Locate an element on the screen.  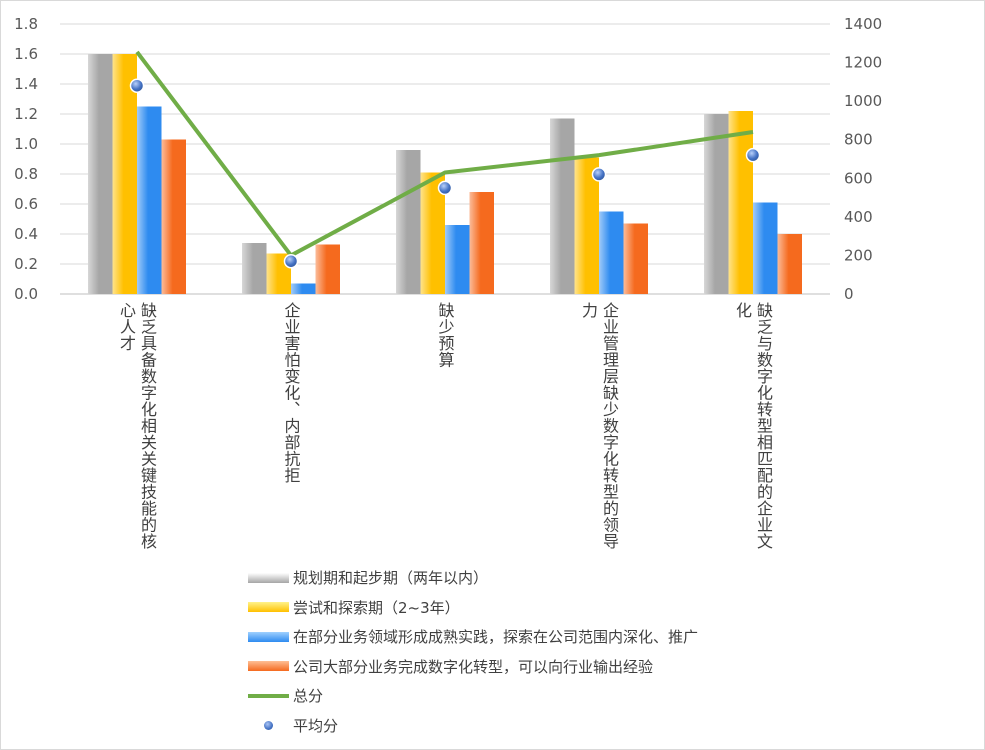
legend-item: 在部分业务领域形成成熟实践，探索在公司范围内深化、推广 is located at coordinates (473, 637).